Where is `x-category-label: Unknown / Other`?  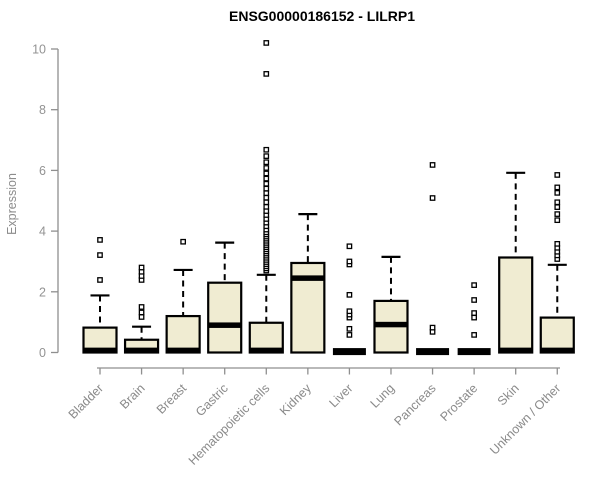 x-category-label: Unknown / Other is located at coordinates (525, 419).